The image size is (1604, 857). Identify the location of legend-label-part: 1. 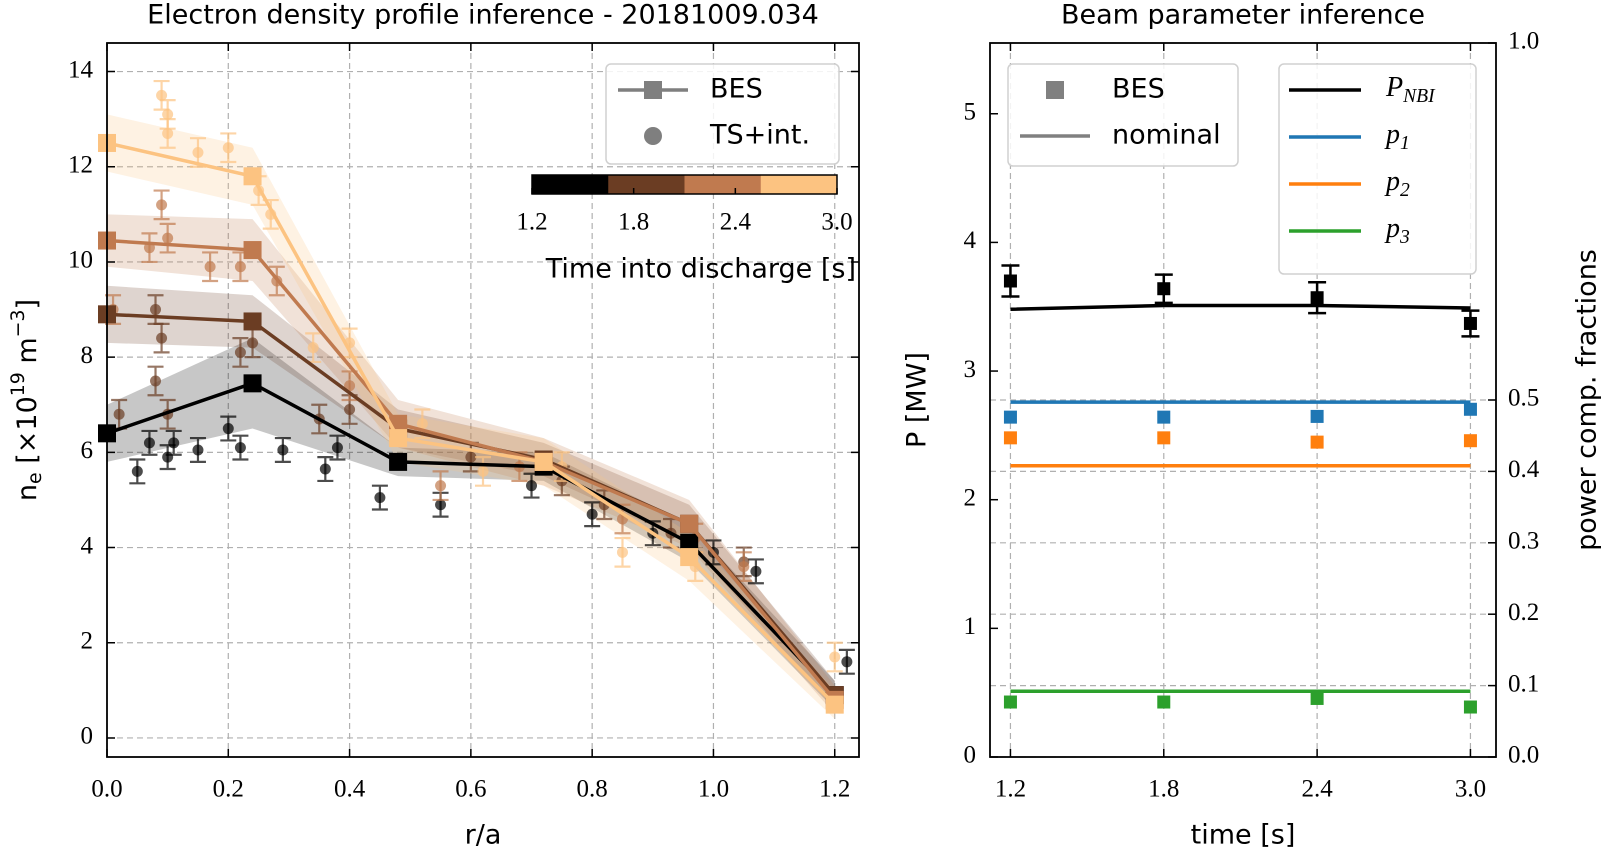
(1405, 143).